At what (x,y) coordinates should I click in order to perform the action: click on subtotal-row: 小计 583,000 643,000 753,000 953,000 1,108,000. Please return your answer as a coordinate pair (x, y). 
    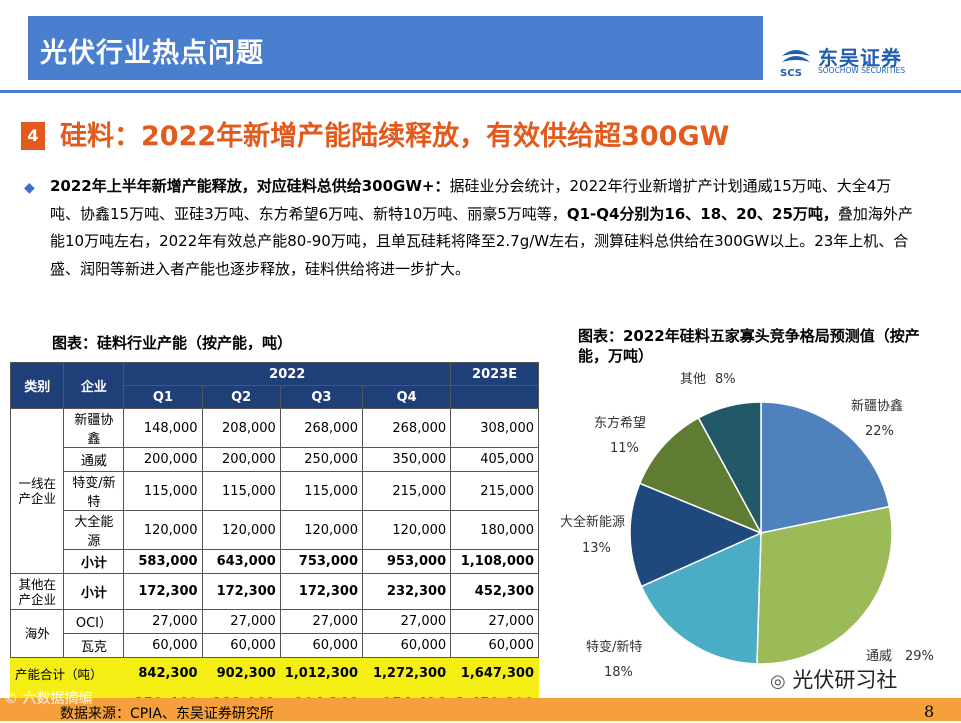
    Looking at the image, I should click on (275, 561).